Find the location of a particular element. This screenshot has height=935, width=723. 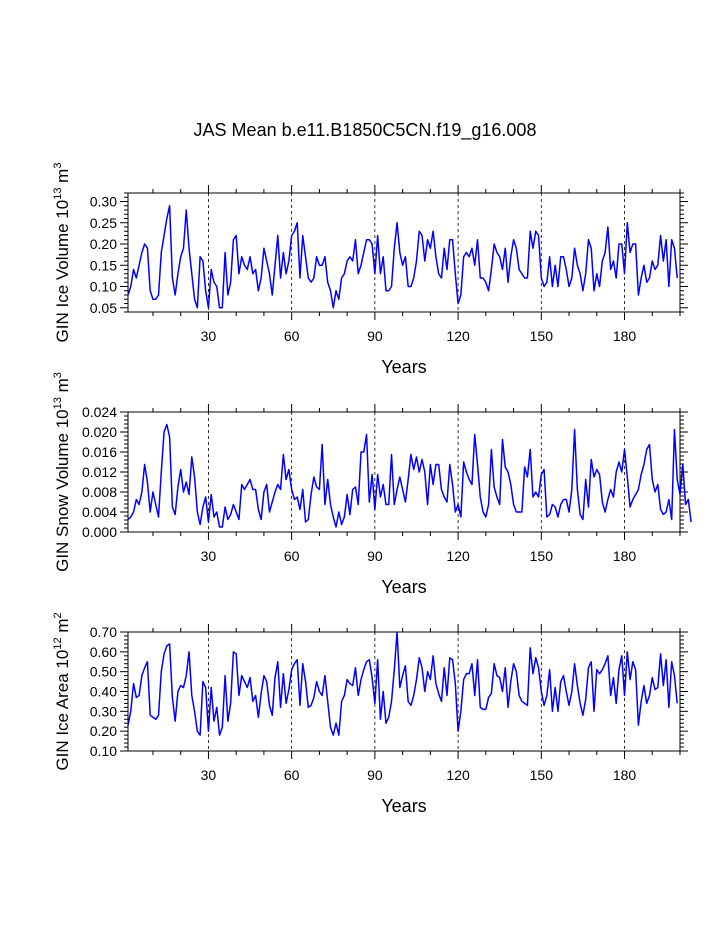

y-tick-label: 0.000 is located at coordinates (99, 532).